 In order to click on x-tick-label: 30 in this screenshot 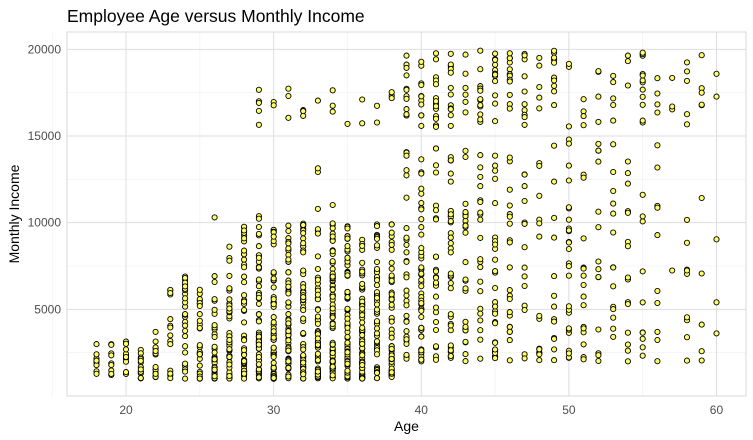, I will do `click(274, 410)`.